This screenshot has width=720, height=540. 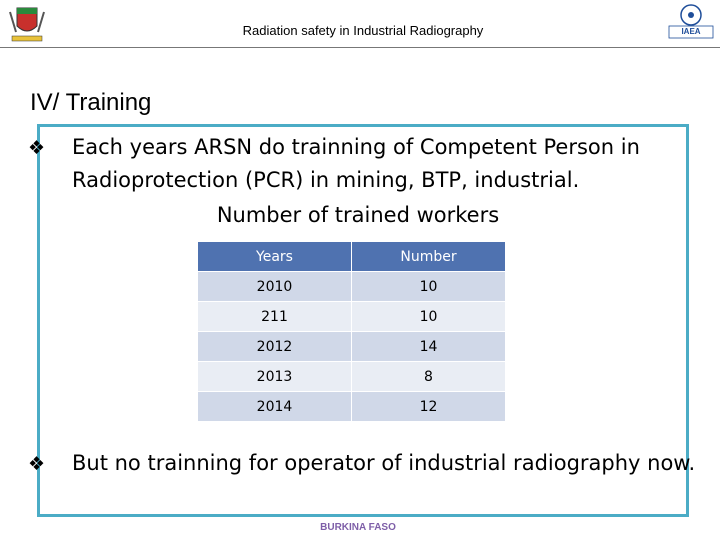 I want to click on table-header: Years Number, so click(x=351, y=256).